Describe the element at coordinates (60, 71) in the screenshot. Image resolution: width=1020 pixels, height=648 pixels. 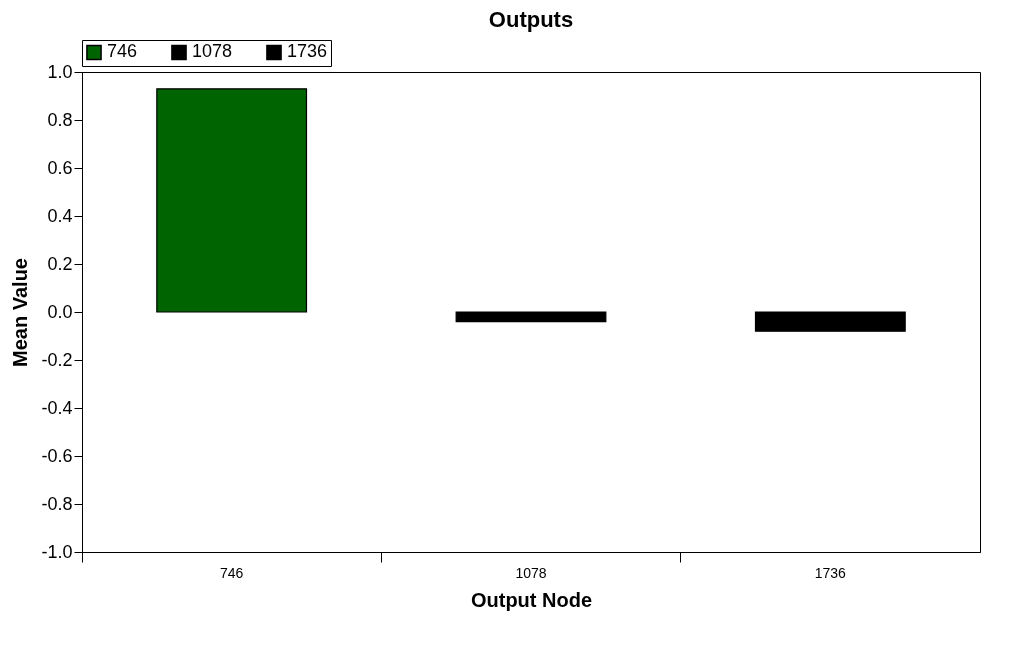
I see `y-tick-label: 1.0` at that location.